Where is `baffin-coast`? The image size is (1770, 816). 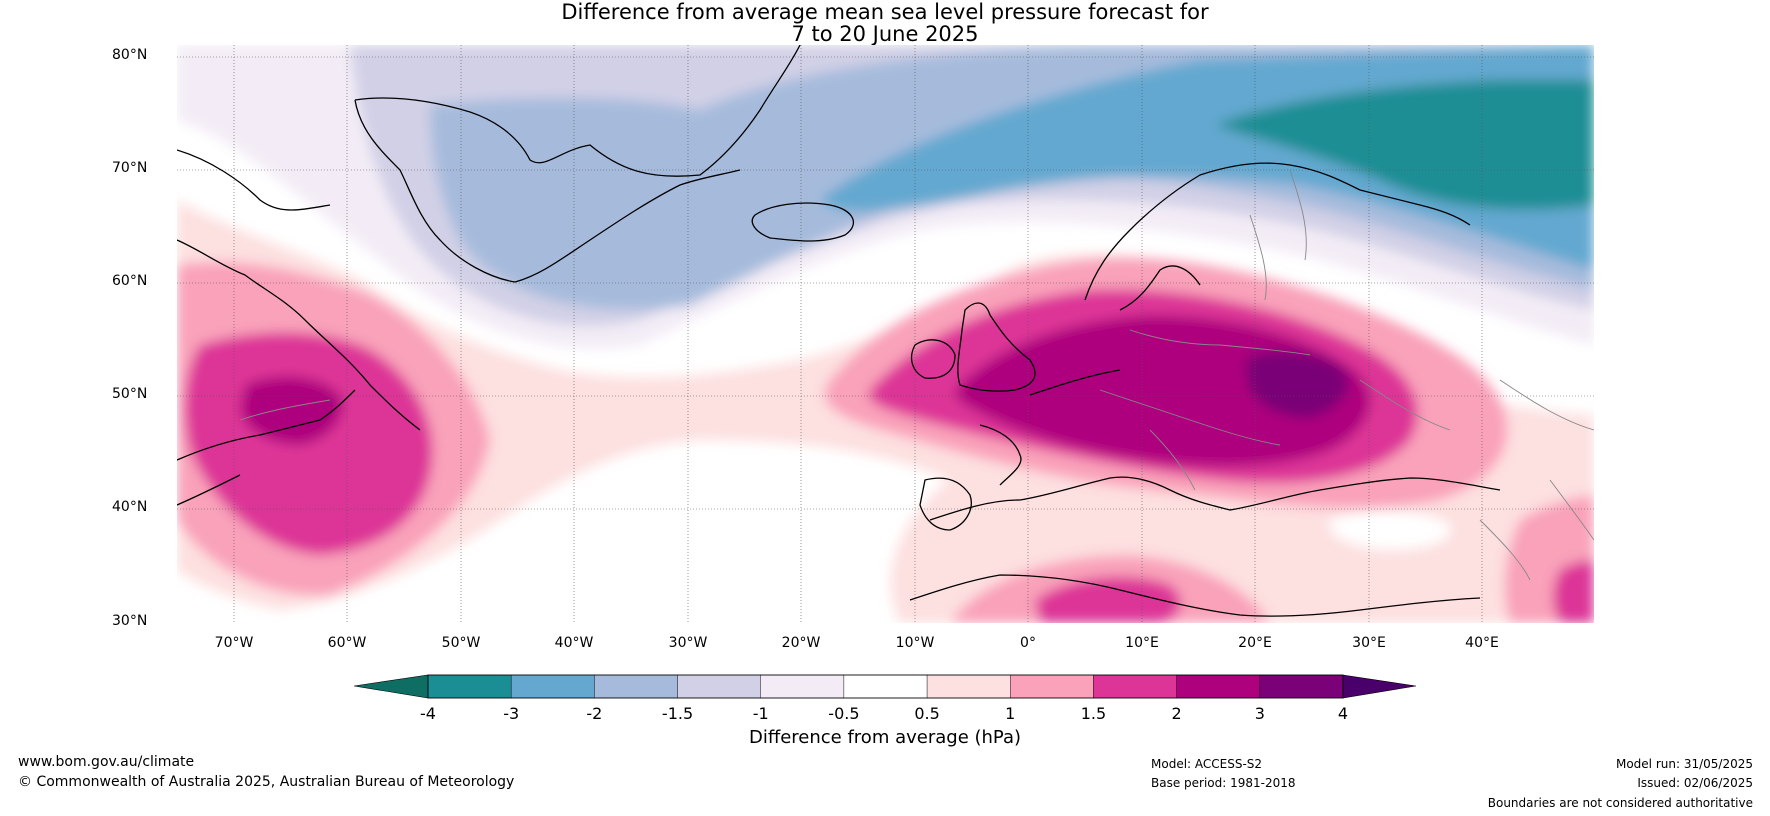
baffin-coast is located at coordinates (299, 290).